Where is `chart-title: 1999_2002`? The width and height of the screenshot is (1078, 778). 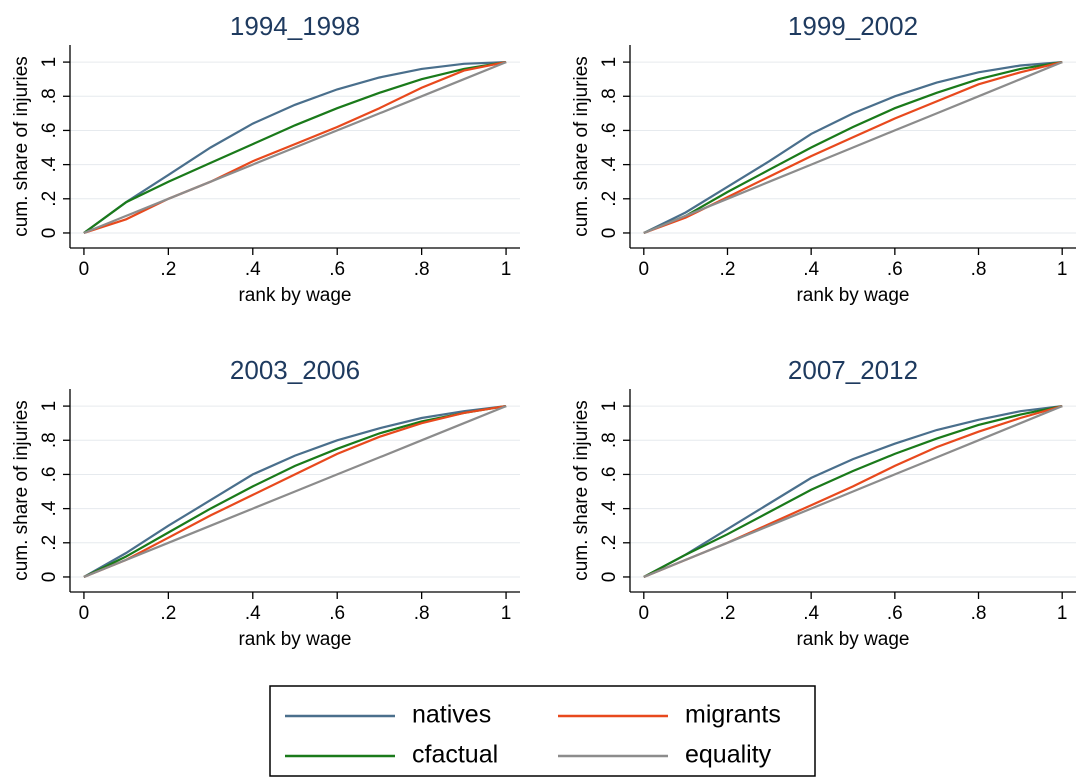 chart-title: 1999_2002 is located at coordinates (853, 26).